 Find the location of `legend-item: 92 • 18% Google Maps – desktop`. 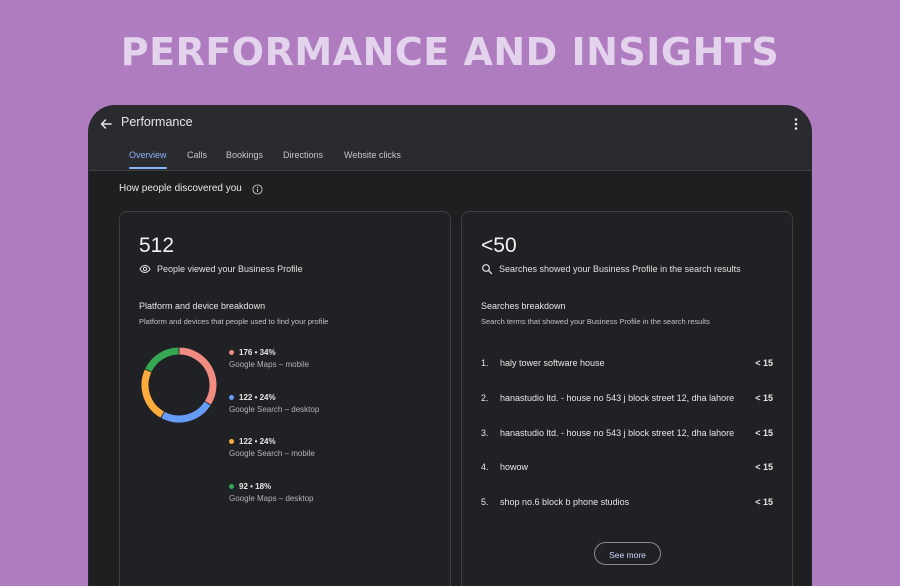

legend-item: 92 • 18% Google Maps – desktop is located at coordinates (309, 492).